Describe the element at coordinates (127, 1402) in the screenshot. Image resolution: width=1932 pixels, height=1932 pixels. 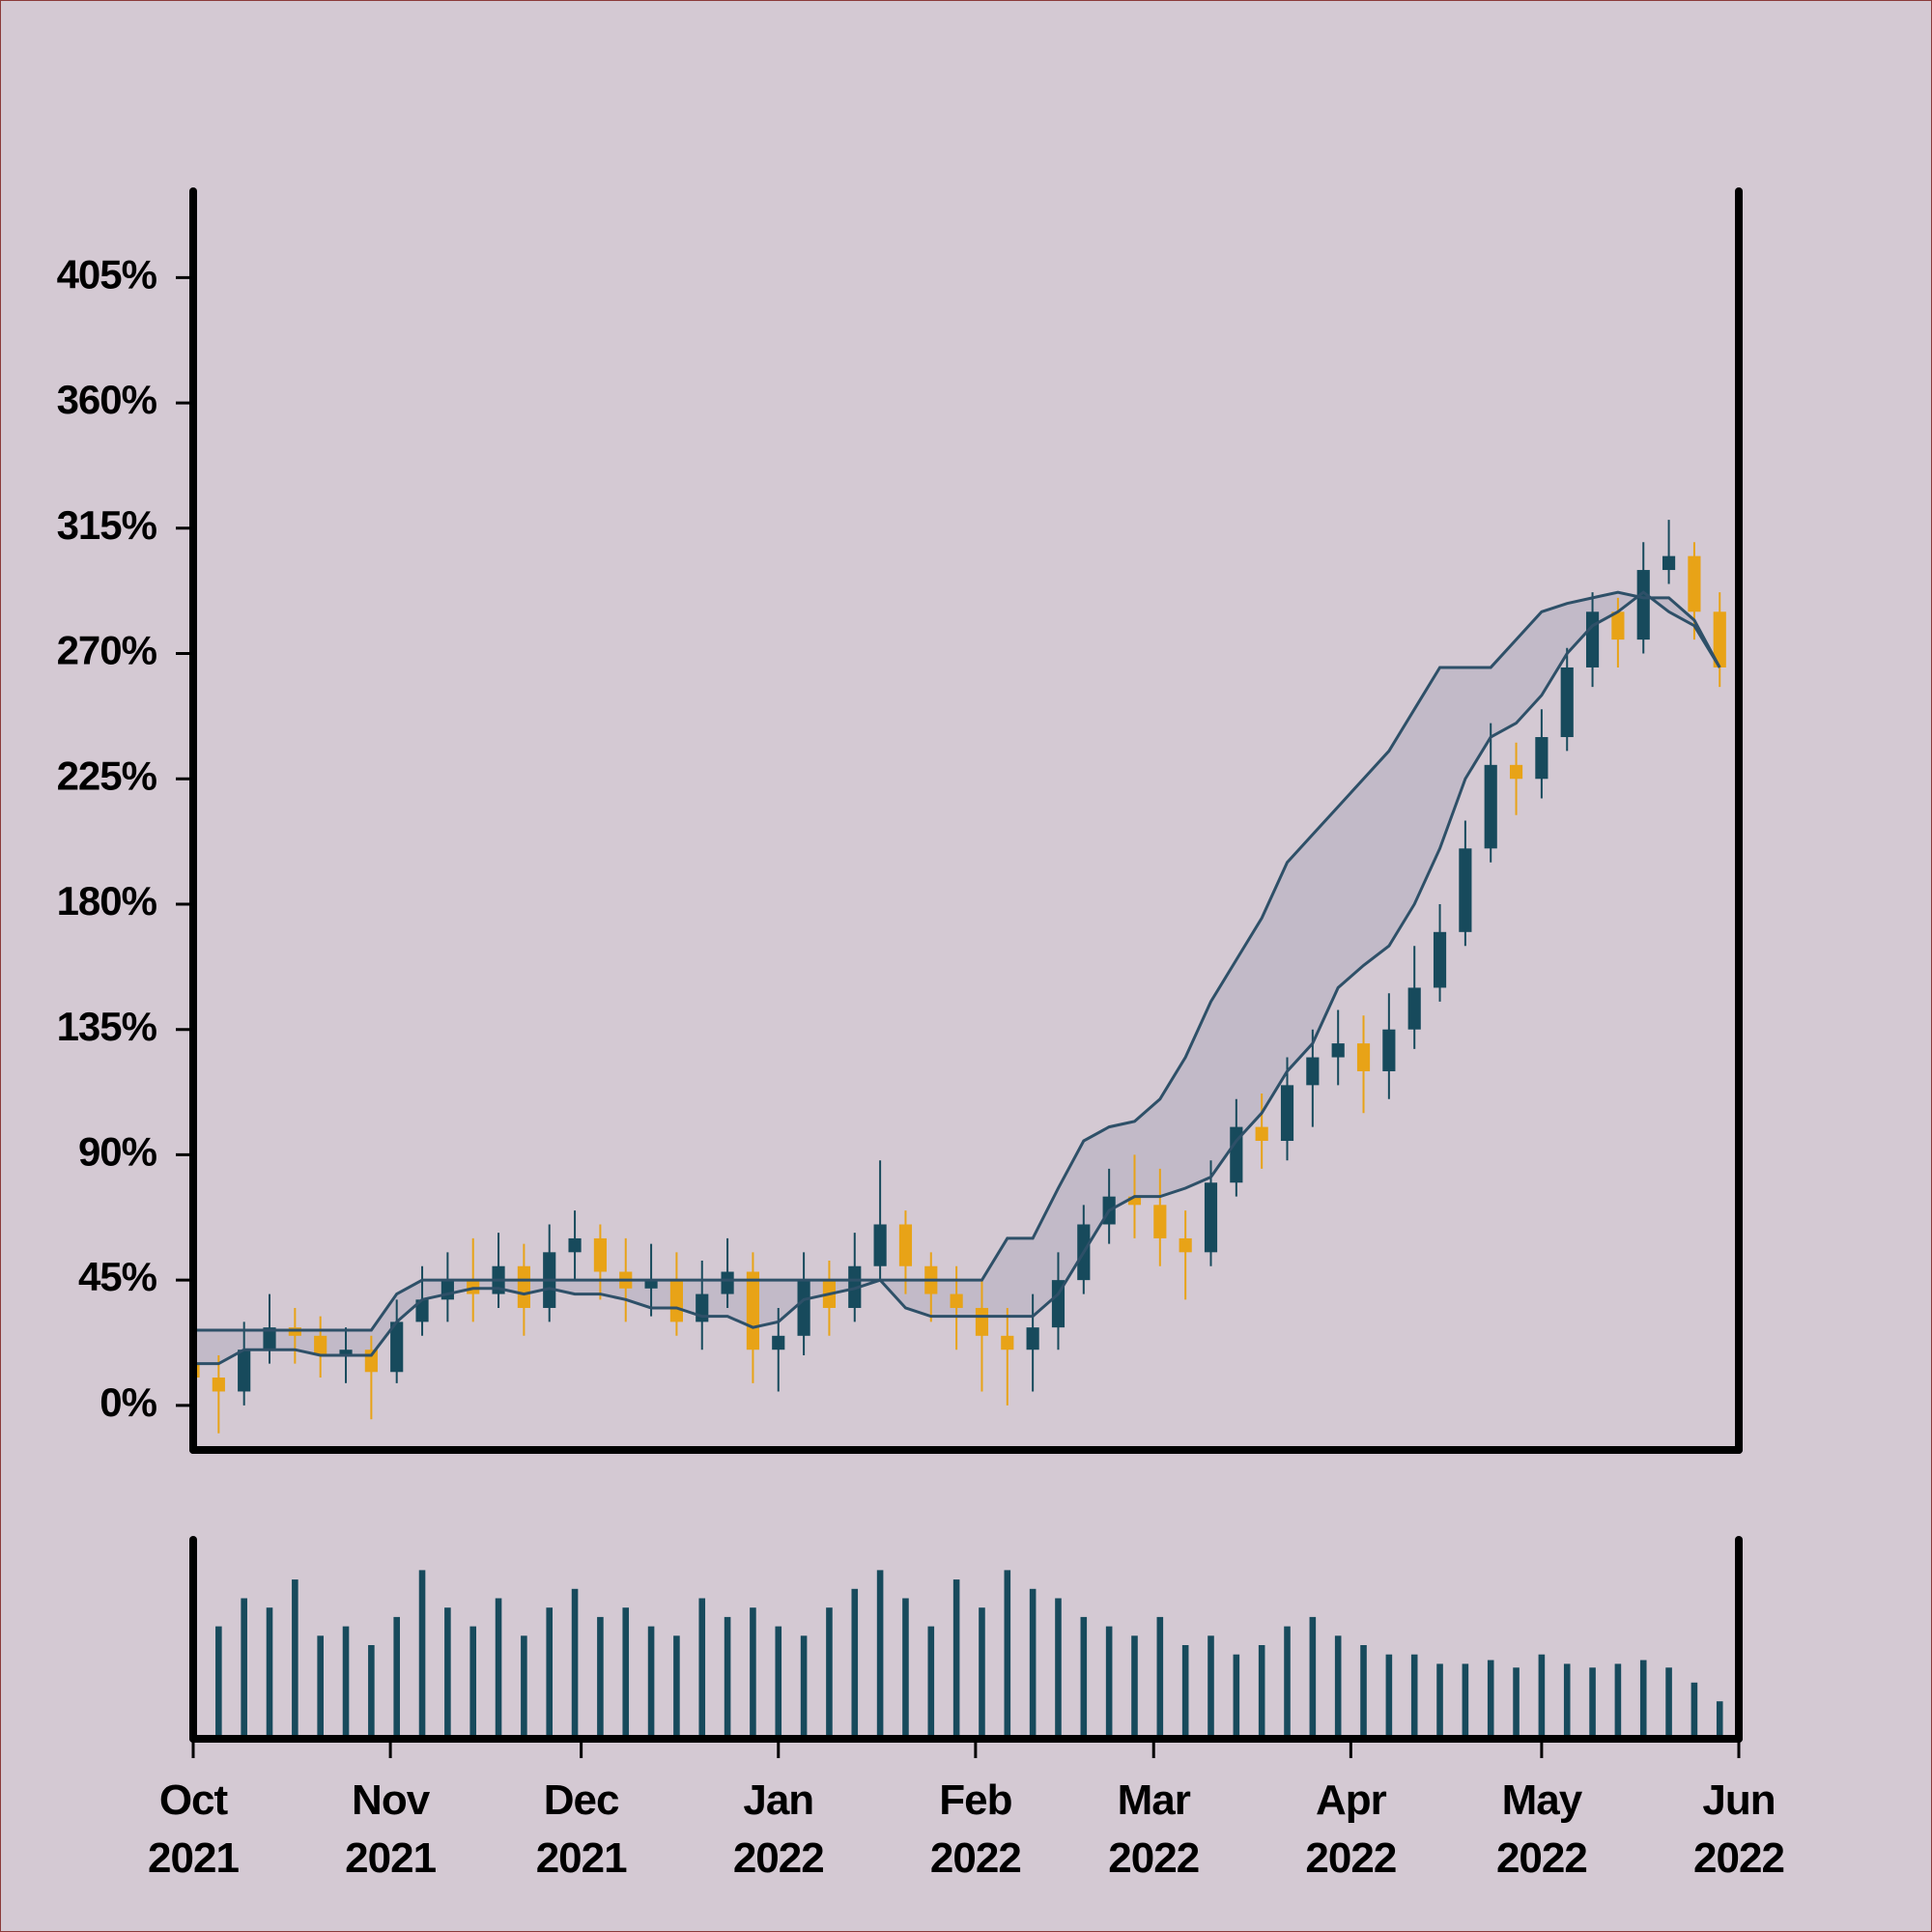
I see `y-tick-label: 0%` at that location.